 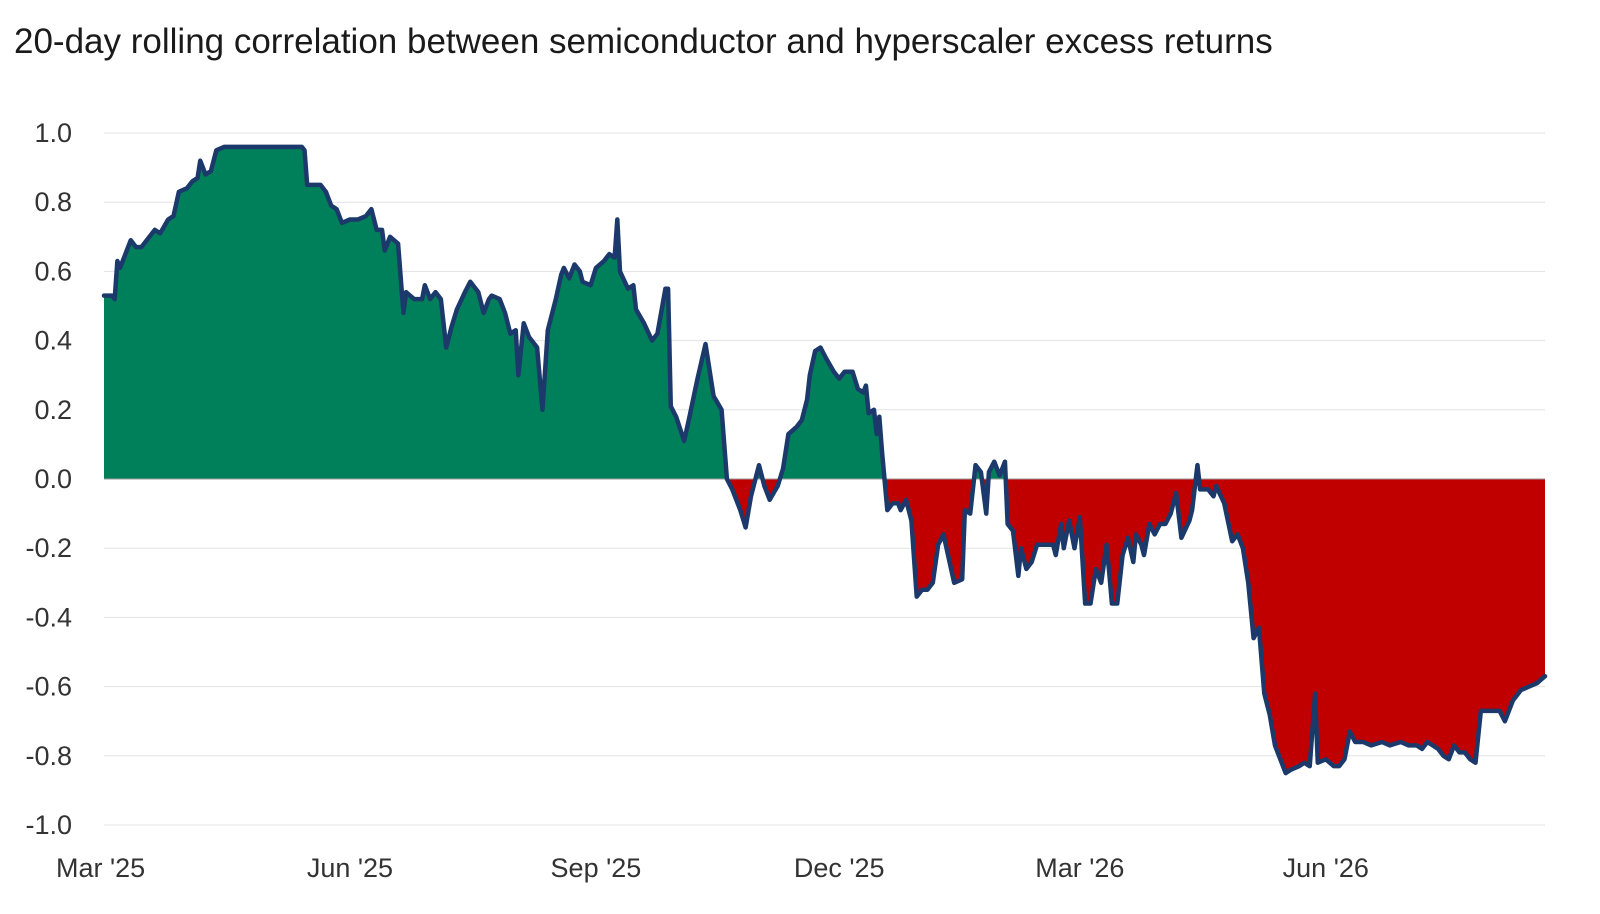 What do you see at coordinates (53, 271) in the screenshot?
I see `y-tick-label: 0.6` at bounding box center [53, 271].